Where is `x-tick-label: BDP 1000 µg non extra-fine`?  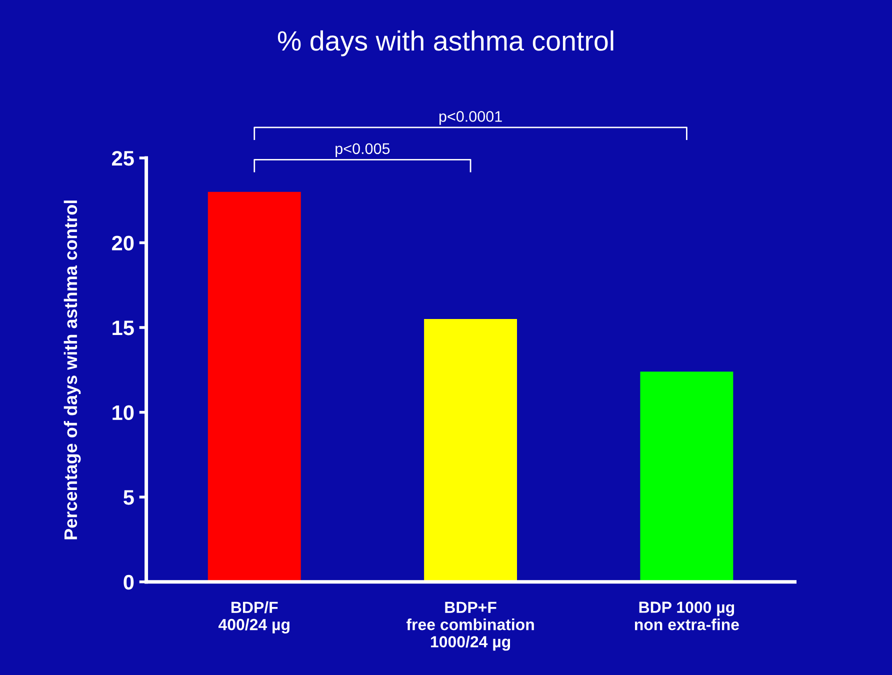 x-tick-label: BDP 1000 µg non extra-fine is located at coordinates (686, 616).